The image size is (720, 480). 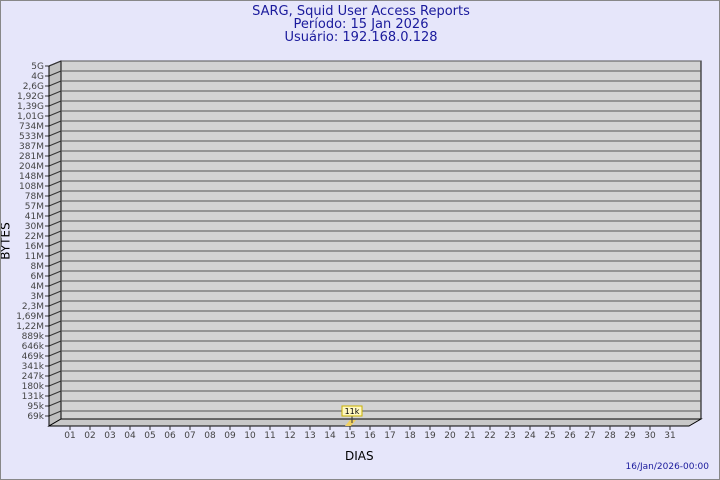 What do you see at coordinates (30, 317) in the screenshot?
I see `y-tick-label: 1,69M` at bounding box center [30, 317].